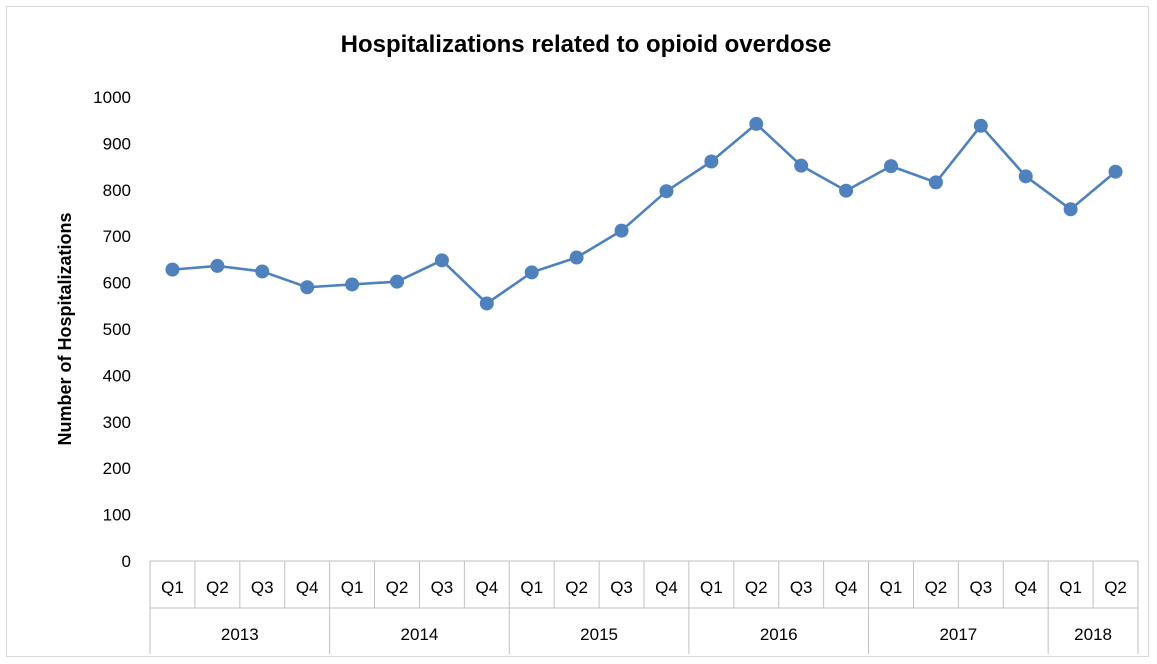 This screenshot has width=1157, height=664. What do you see at coordinates (65, 328) in the screenshot?
I see `y-axis-label: Number of Hospitalizations` at bounding box center [65, 328].